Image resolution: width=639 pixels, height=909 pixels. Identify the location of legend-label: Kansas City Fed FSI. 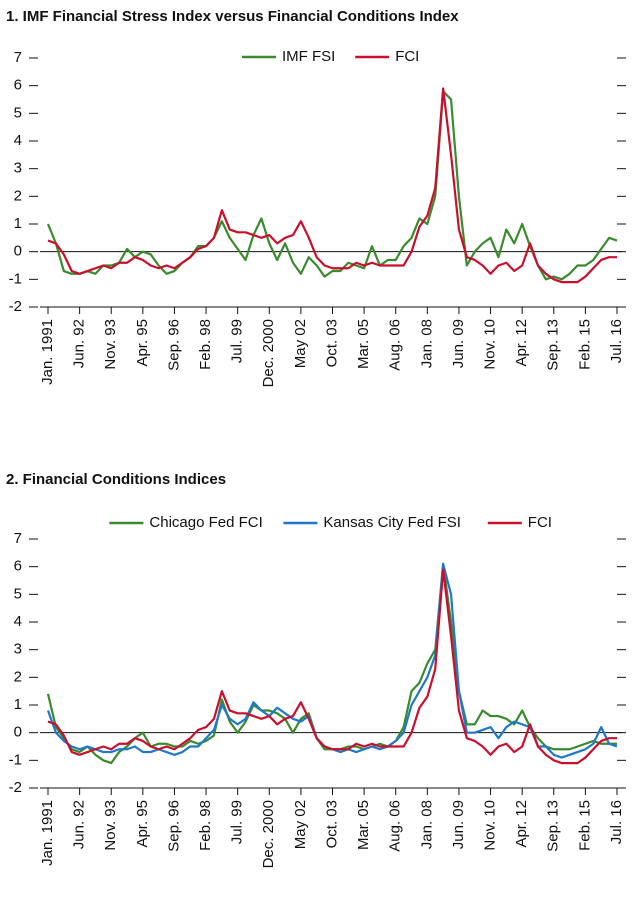
(392, 522).